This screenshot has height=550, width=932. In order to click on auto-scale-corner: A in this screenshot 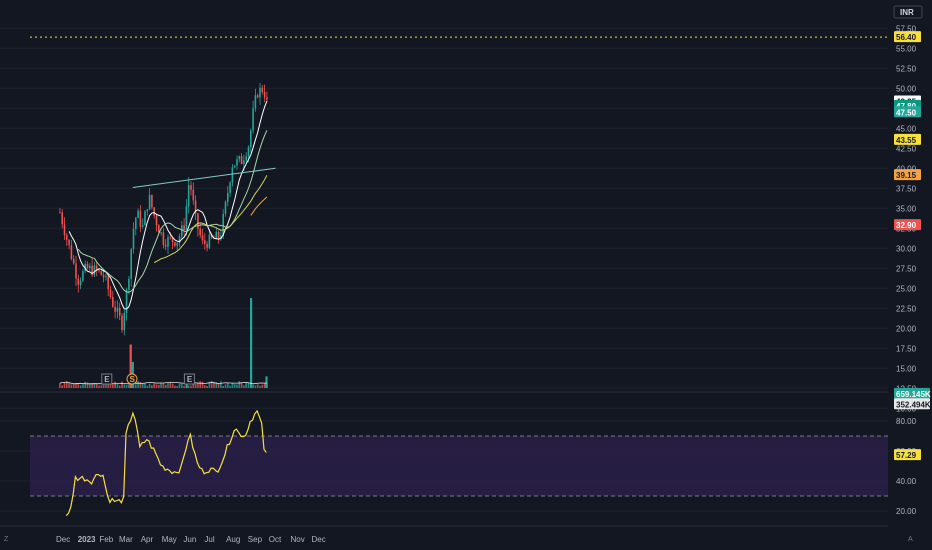, I will do `click(910, 539)`.